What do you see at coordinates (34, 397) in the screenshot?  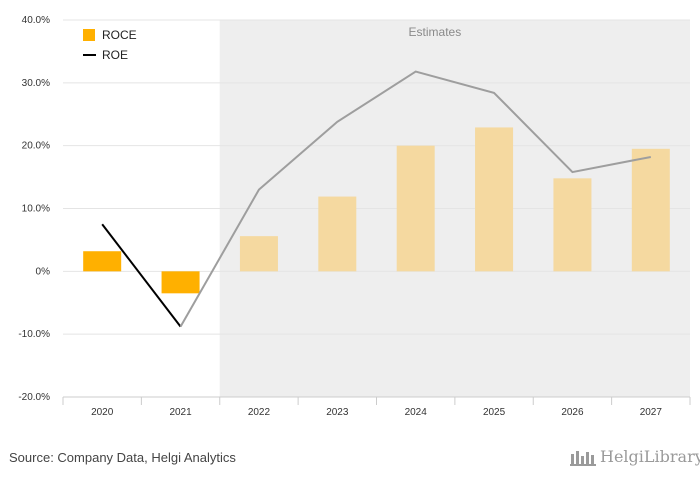 I see `y-tick-label: -20.0%` at bounding box center [34, 397].